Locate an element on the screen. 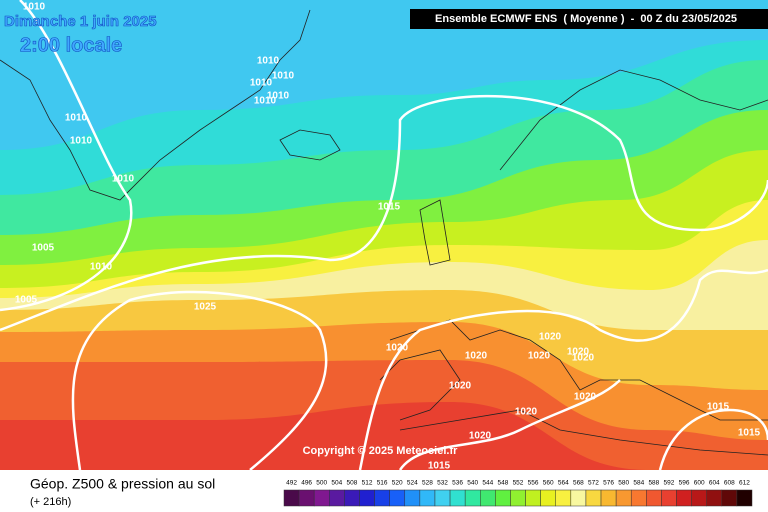  scale-label: 600 is located at coordinates (699, 483).